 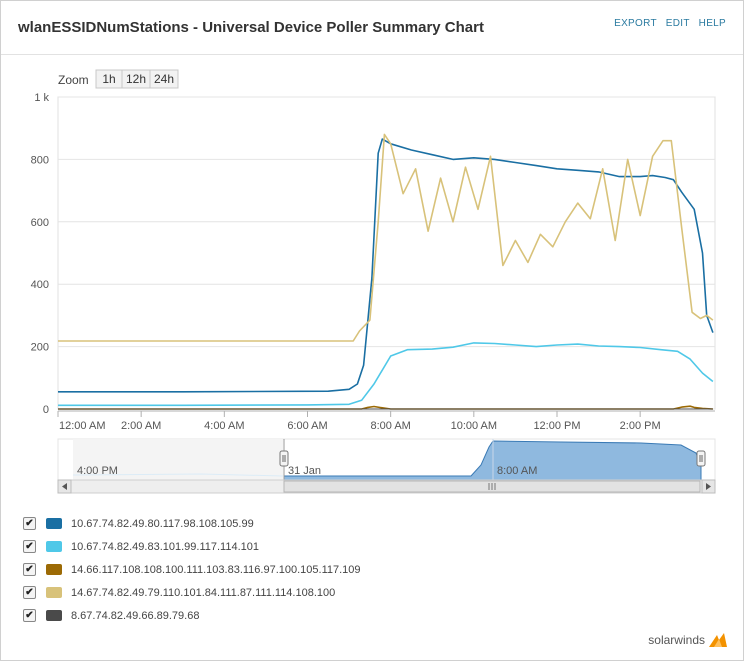 What do you see at coordinates (41, 98) in the screenshot?
I see `y-tick-label: 1 k` at bounding box center [41, 98].